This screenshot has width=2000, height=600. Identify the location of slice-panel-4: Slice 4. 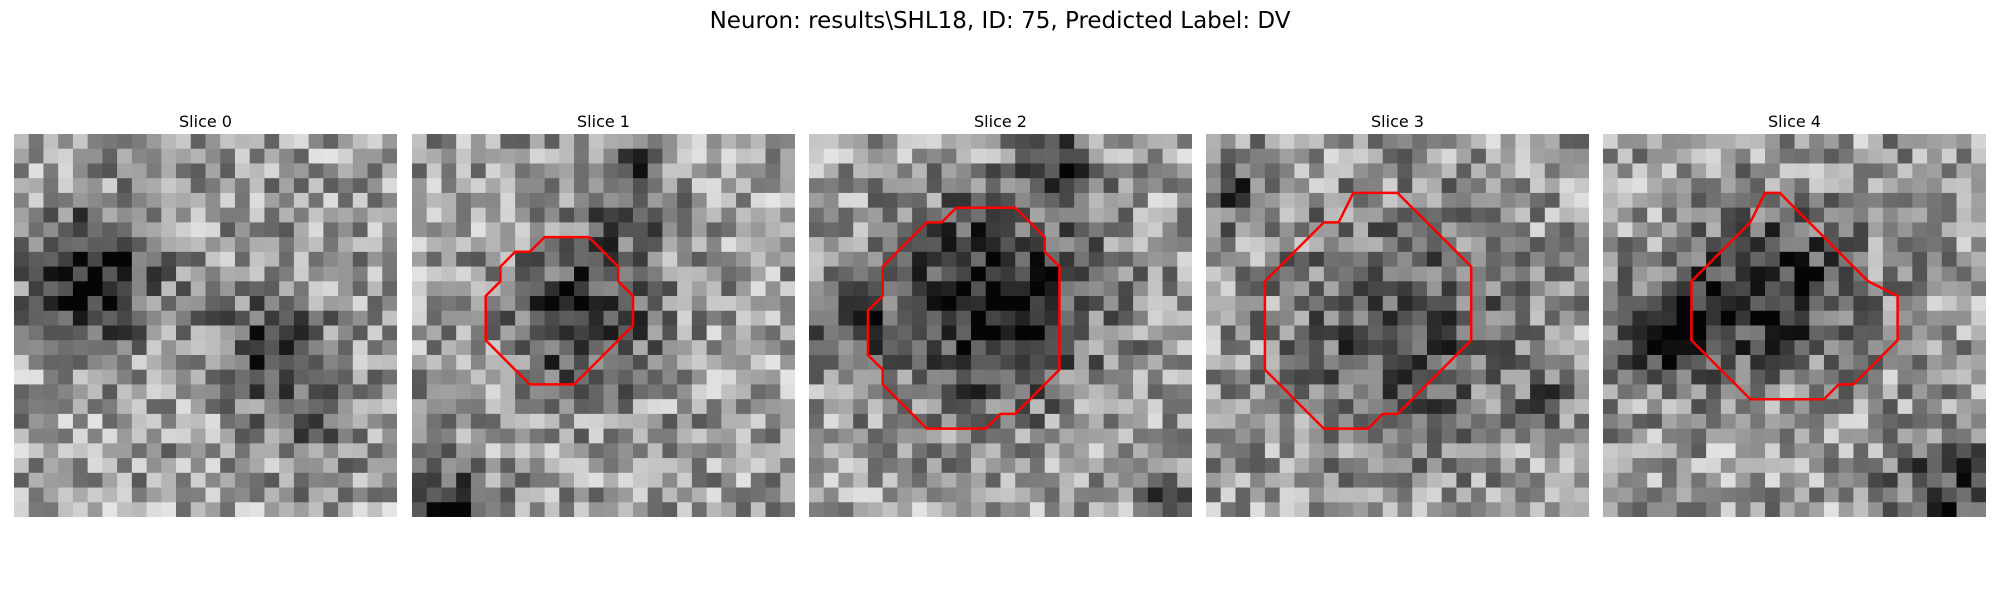
(1794, 313).